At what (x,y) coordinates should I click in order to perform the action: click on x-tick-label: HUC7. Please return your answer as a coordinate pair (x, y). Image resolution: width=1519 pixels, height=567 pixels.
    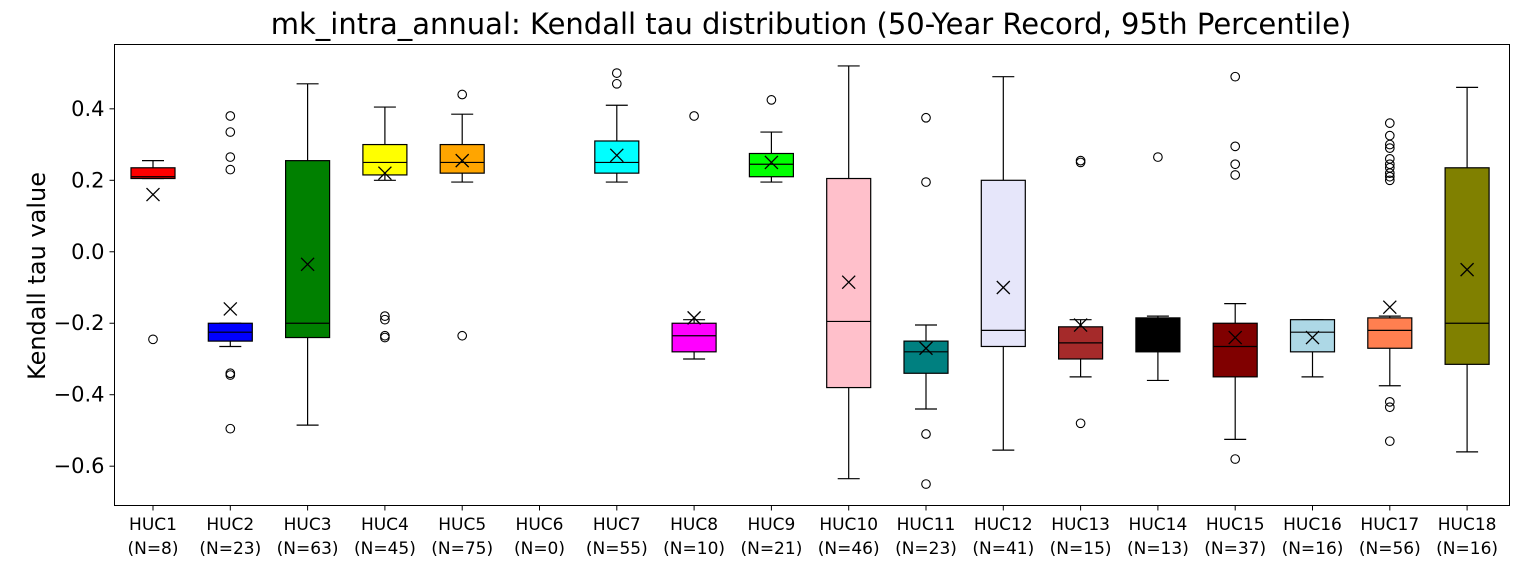
    Looking at the image, I should click on (617, 525).